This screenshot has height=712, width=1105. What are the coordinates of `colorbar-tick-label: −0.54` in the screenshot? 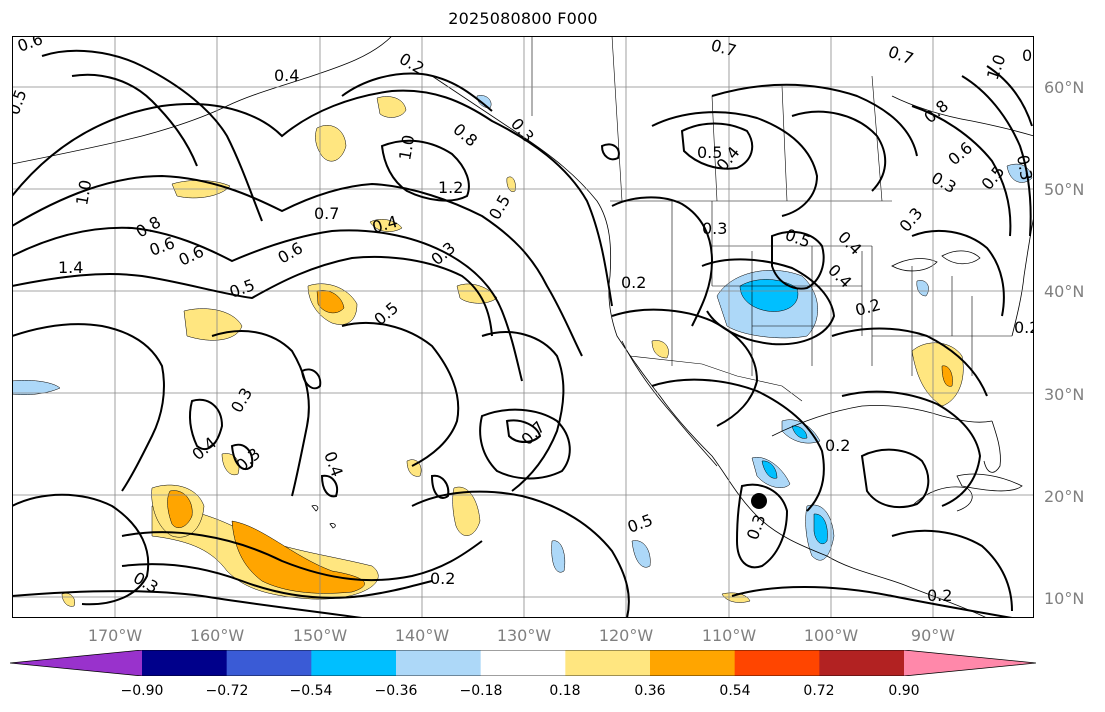 It's located at (311, 691).